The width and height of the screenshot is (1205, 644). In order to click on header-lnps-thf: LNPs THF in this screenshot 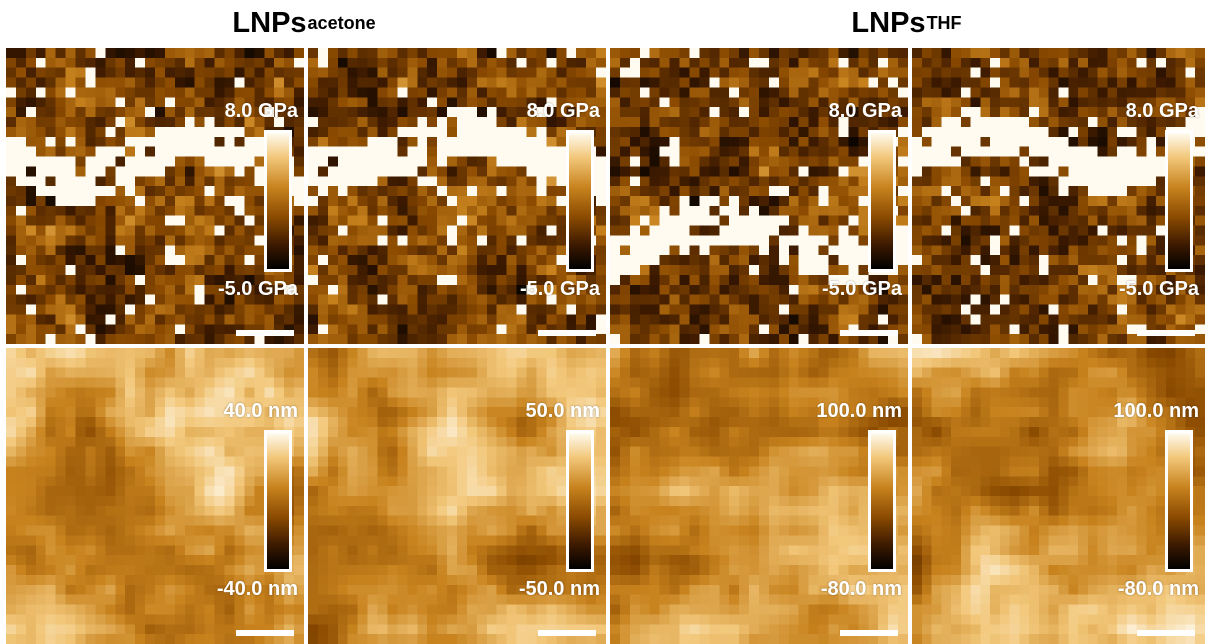, I will do `click(906, 23)`.